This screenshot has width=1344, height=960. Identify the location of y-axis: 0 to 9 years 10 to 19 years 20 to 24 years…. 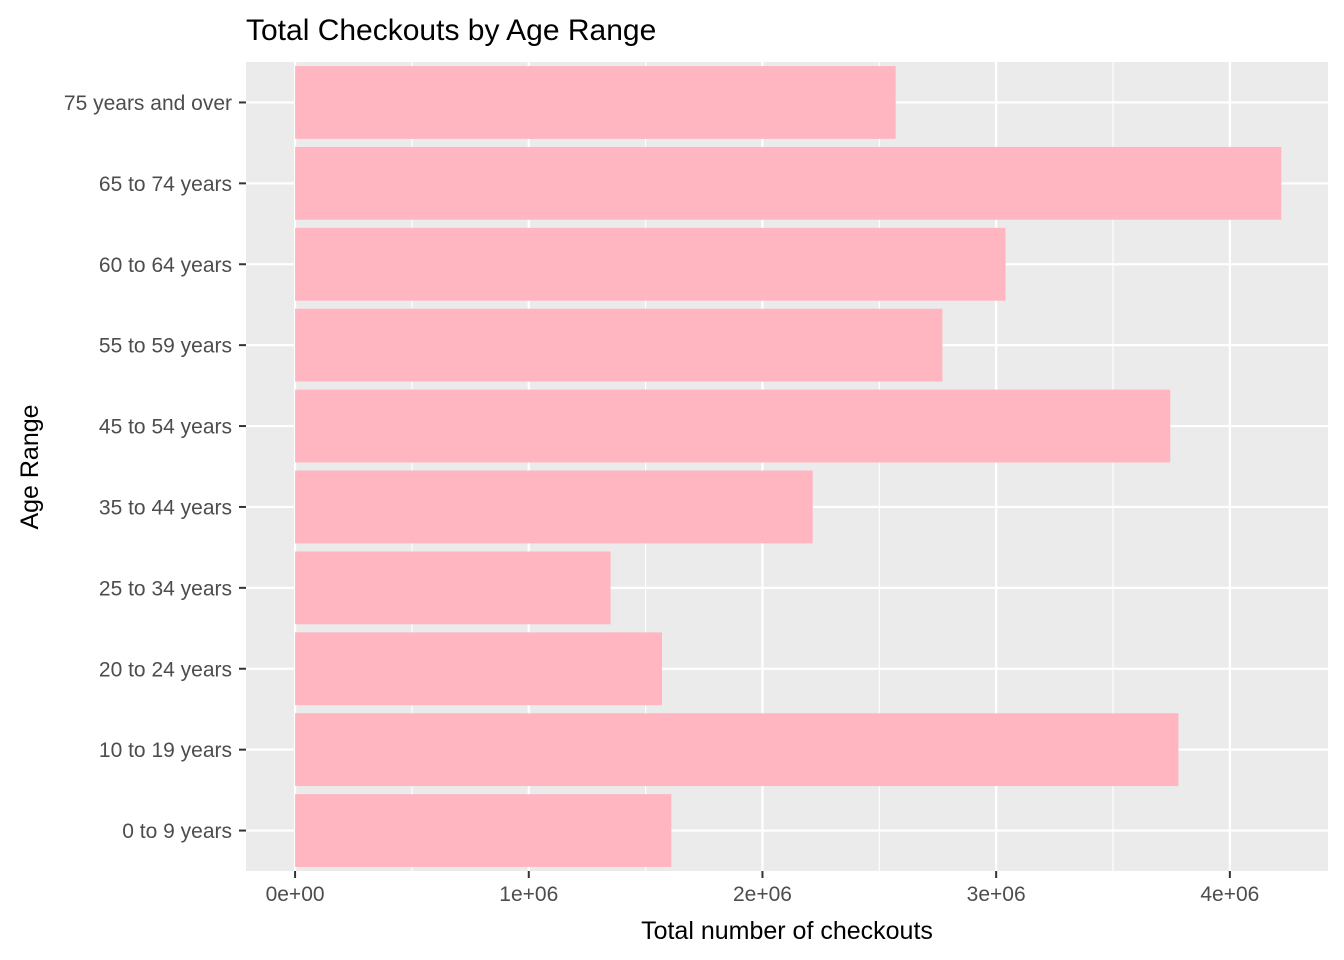
(155, 467).